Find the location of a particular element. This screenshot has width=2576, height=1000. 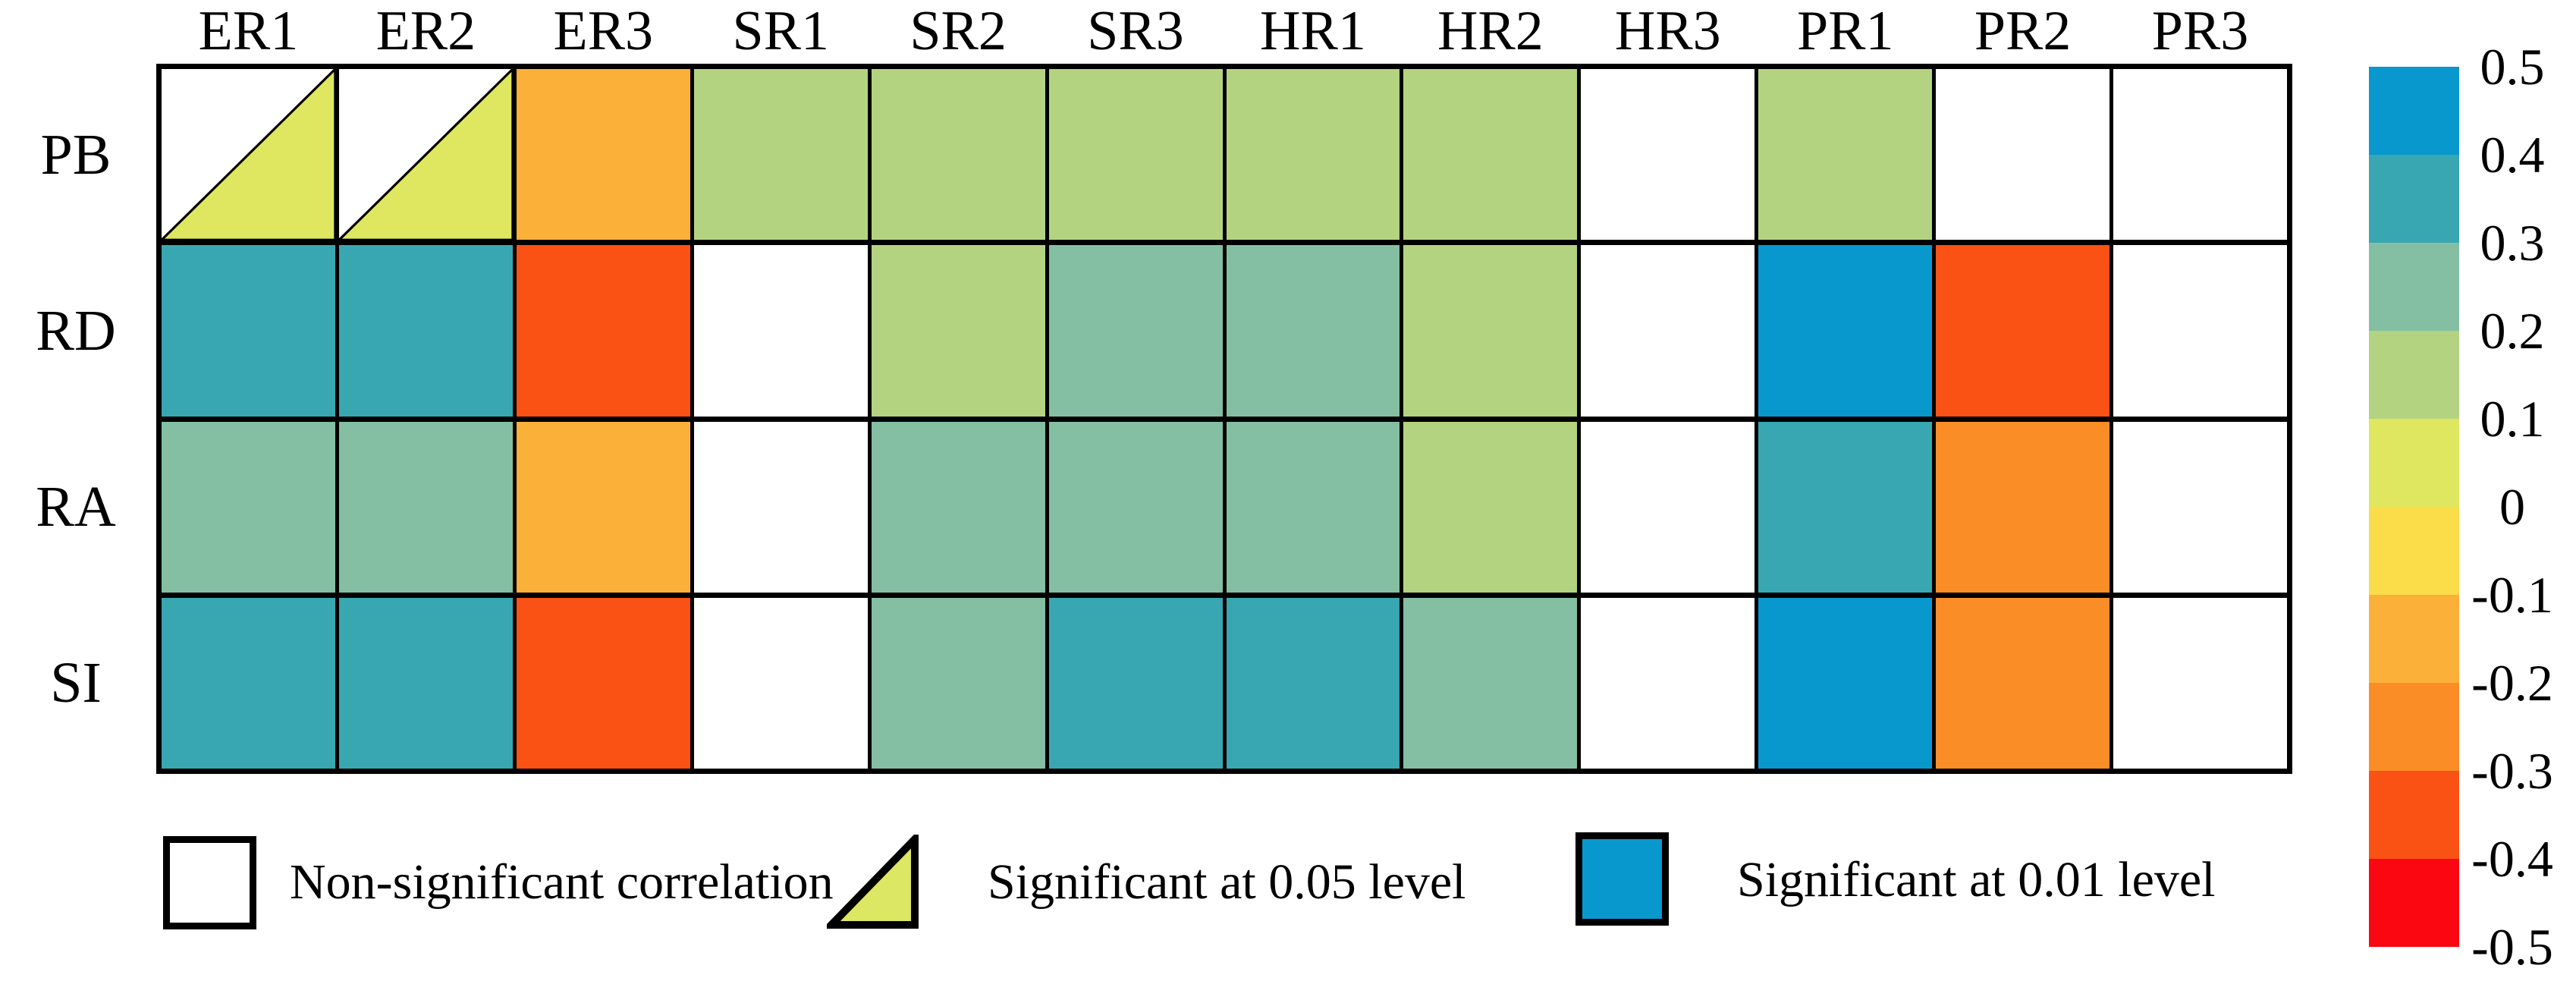

heatmap-cell-RA-SR2 is located at coordinates (958, 507).